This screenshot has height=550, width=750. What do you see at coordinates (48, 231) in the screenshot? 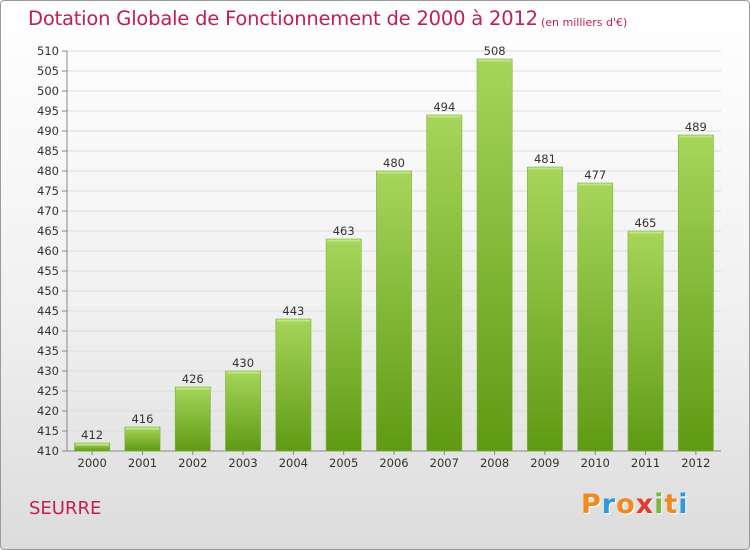
I see `y-tick-label: 465` at bounding box center [48, 231].